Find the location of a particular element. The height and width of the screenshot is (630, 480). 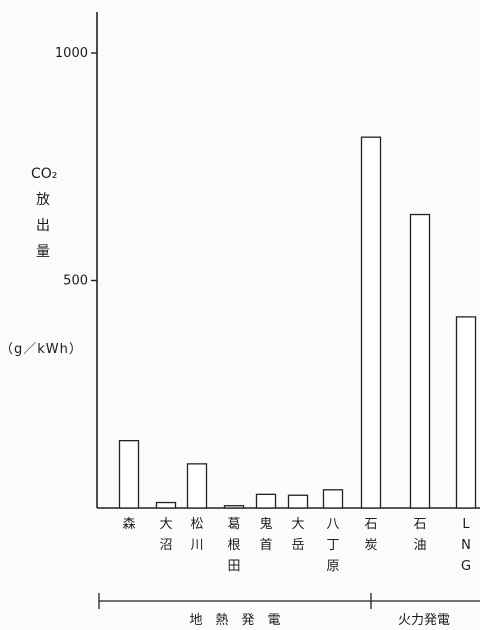

bar-葛根田 is located at coordinates (234, 507).